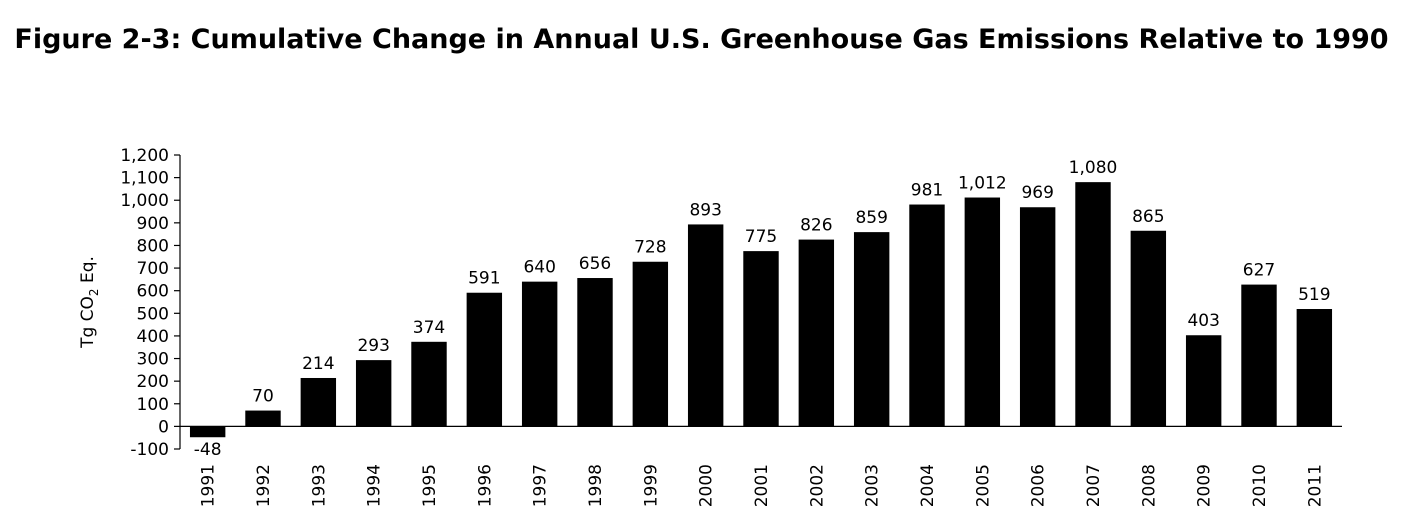 The image size is (1403, 518). Describe the element at coordinates (375, 485) in the screenshot. I see `x-tick-label: 1994` at that location.